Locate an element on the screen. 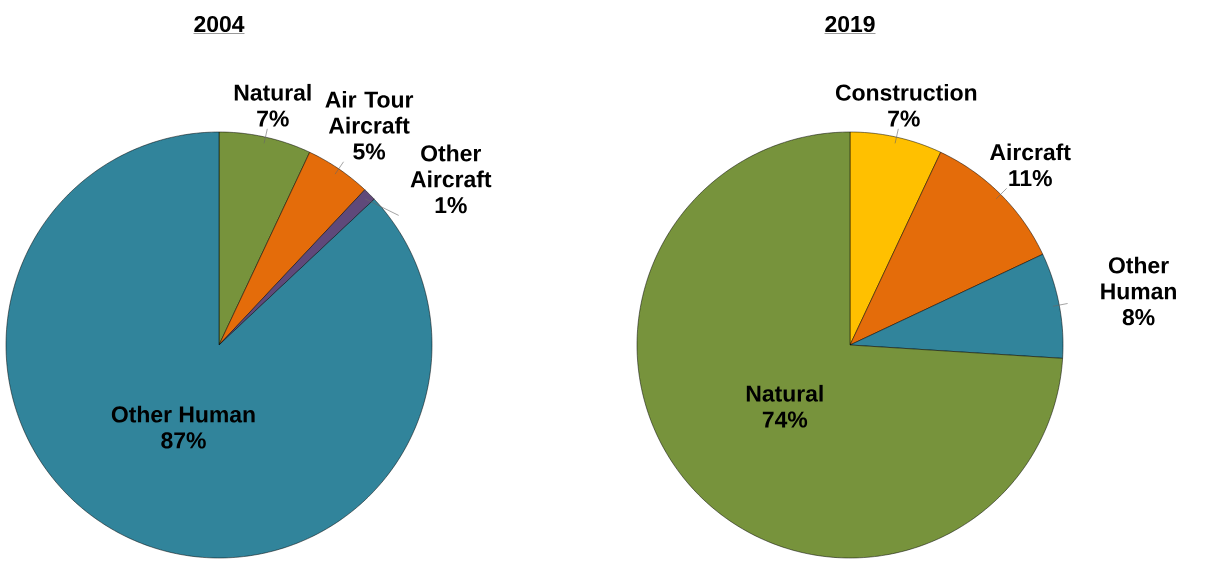 Image resolution: width=1232 pixels, height=561 pixels. slice-label: Aircraft is located at coordinates (1030, 152).